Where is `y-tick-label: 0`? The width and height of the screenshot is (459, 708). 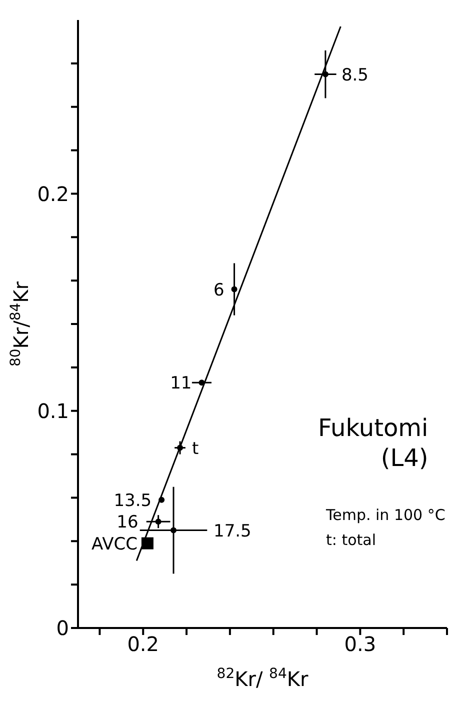 y-tick-label: 0 is located at coordinates (62, 628).